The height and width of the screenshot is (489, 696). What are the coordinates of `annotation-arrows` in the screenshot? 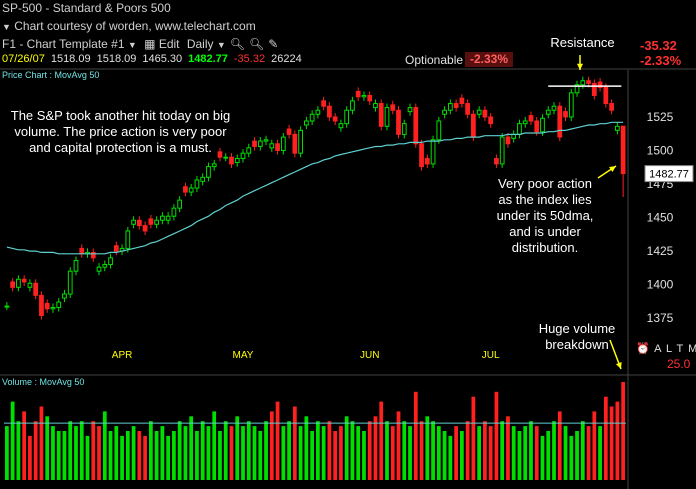 It's located at (599, 212).